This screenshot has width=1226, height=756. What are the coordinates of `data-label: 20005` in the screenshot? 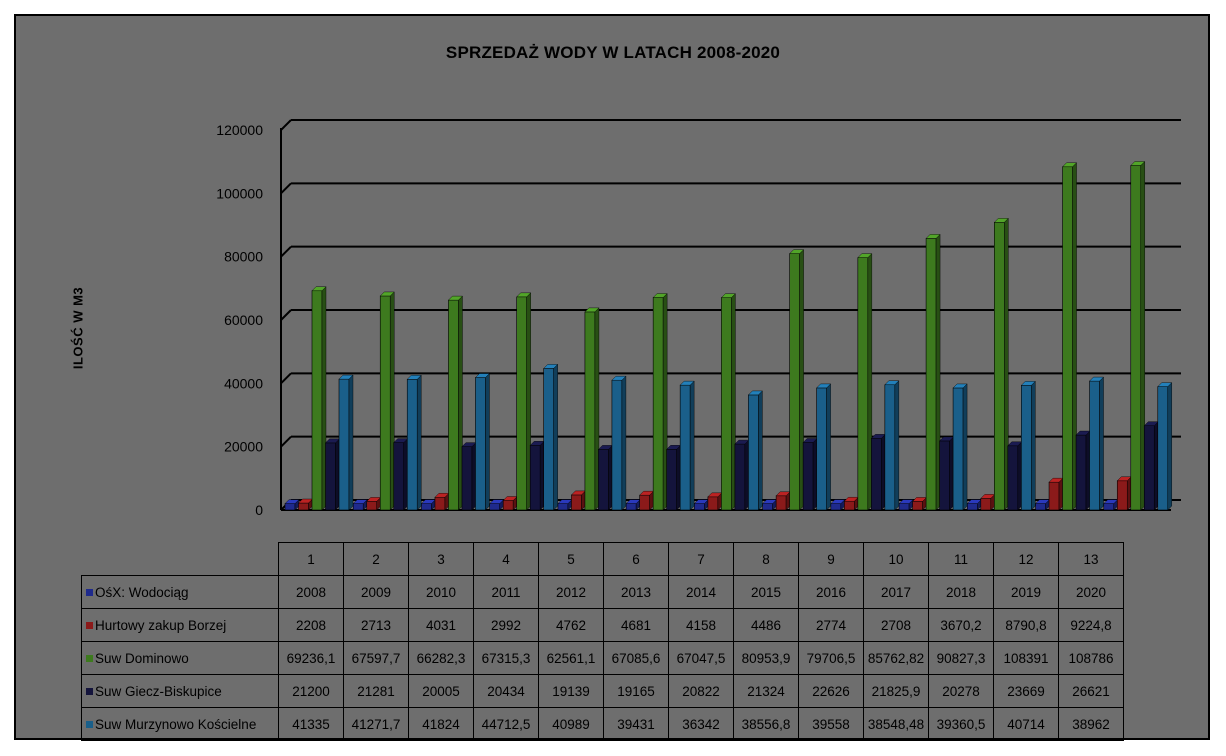 It's located at (441, 691).